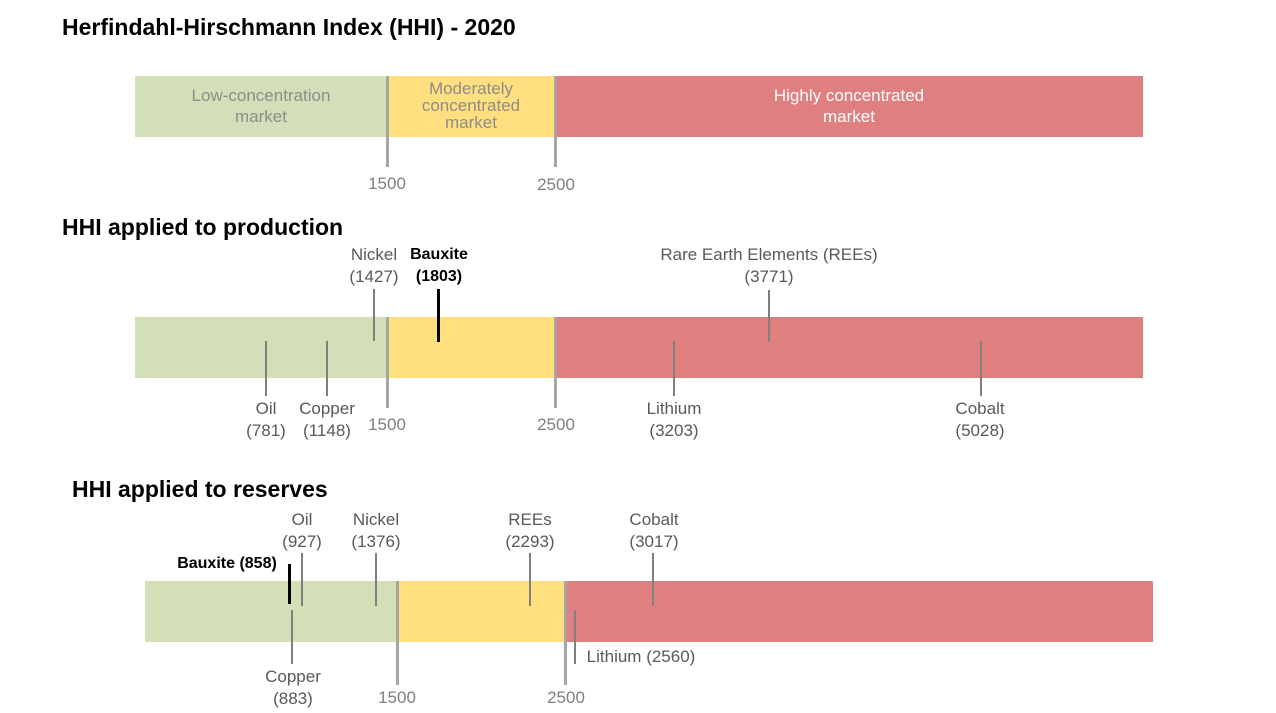 Image resolution: width=1276 pixels, height=713 pixels. What do you see at coordinates (289, 584) in the screenshot?
I see `marker-bauxite-reserves` at bounding box center [289, 584].